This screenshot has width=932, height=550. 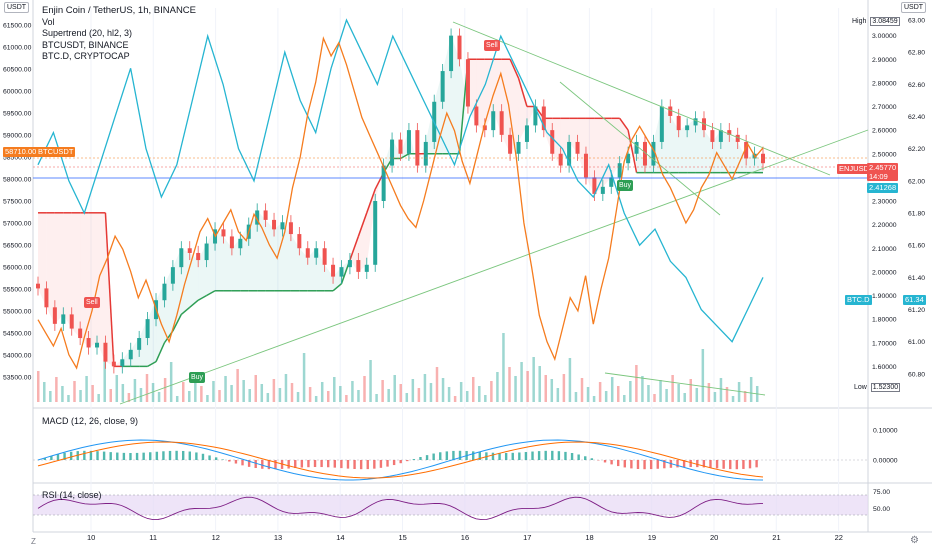 What do you see at coordinates (916, 21) in the screenshot?
I see `btcd-axis-tick-label: 63.00` at bounding box center [916, 21].